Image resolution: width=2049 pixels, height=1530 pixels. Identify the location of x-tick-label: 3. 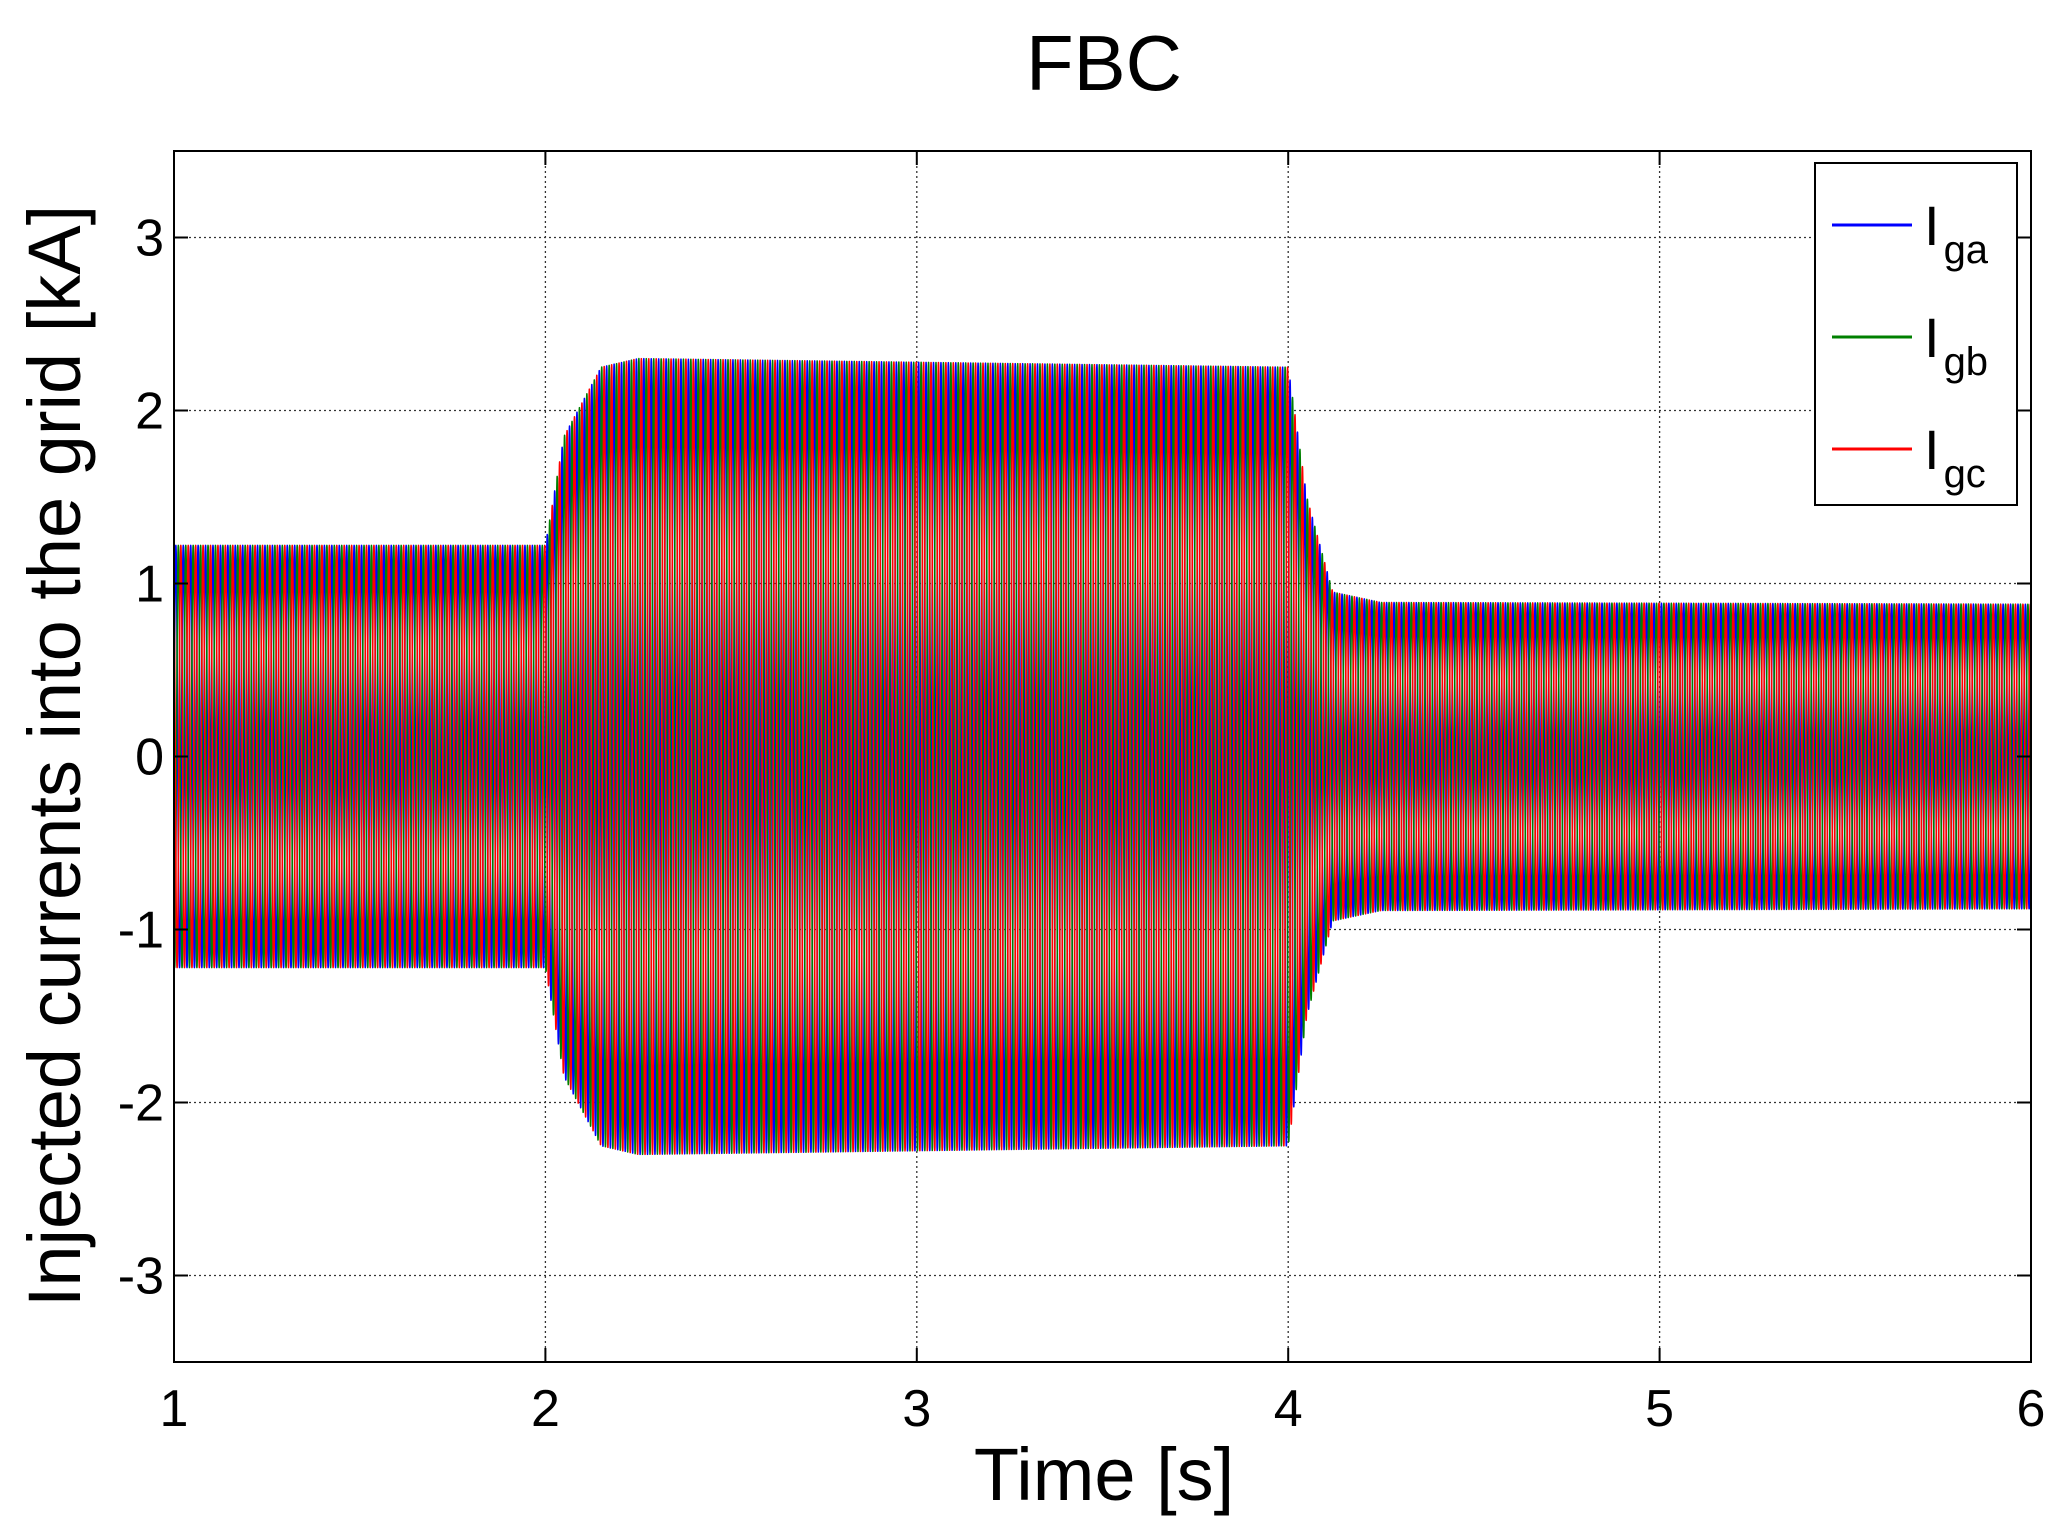
(916, 1409).